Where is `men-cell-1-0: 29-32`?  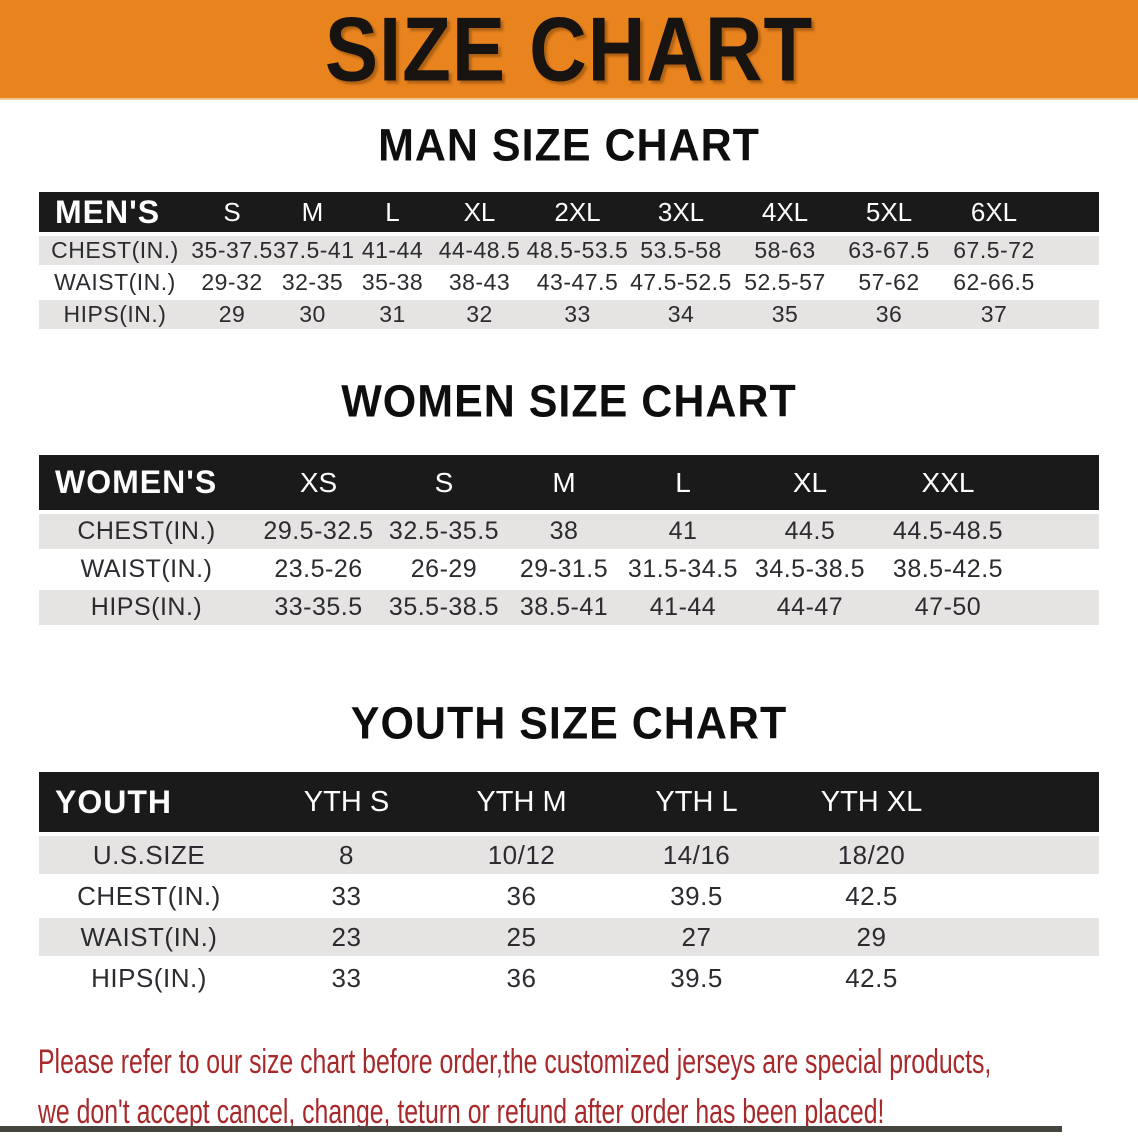
men-cell-1-0: 29-32 is located at coordinates (232, 284).